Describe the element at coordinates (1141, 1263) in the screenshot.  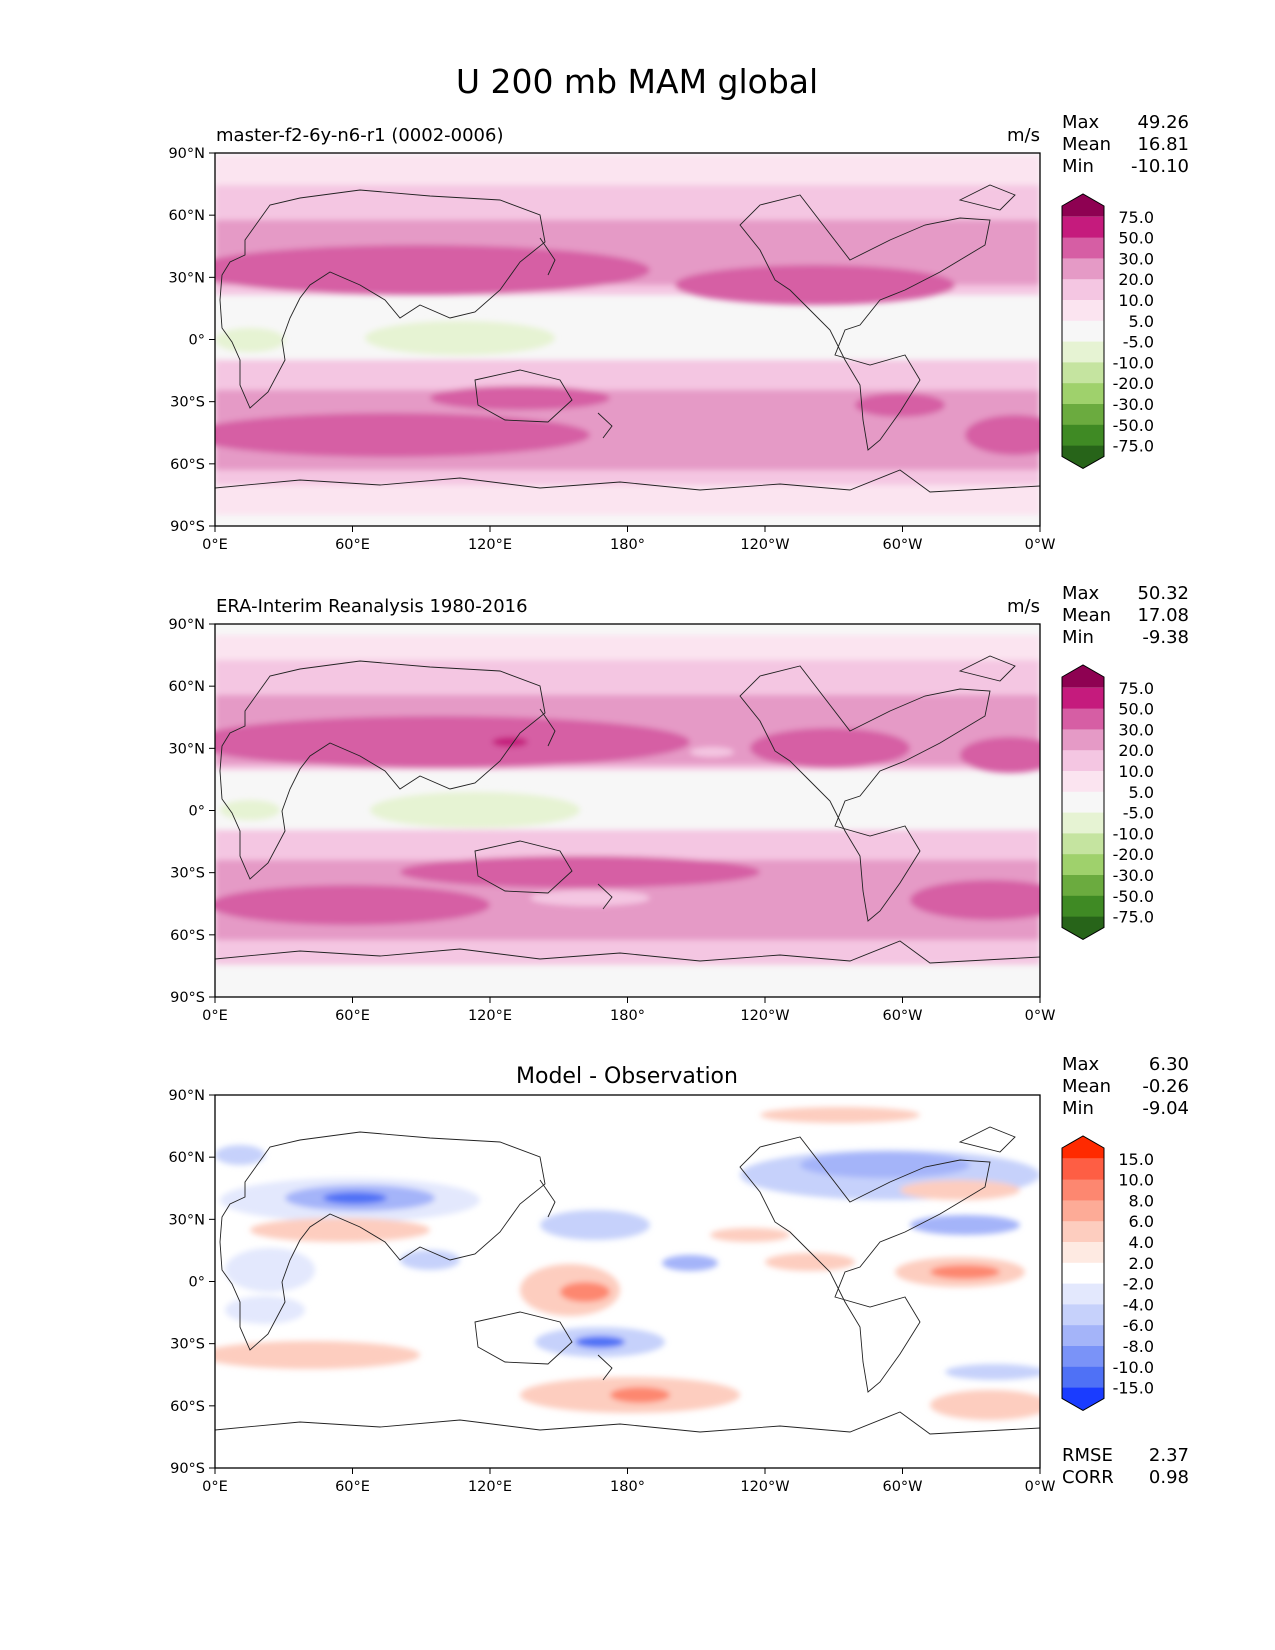
I see `colorbar-label: 2.0` at that location.